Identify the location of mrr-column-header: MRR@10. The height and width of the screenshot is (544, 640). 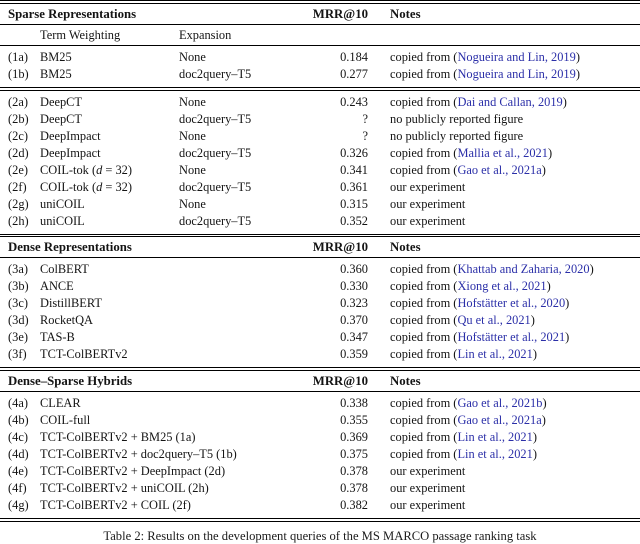
(340, 14).